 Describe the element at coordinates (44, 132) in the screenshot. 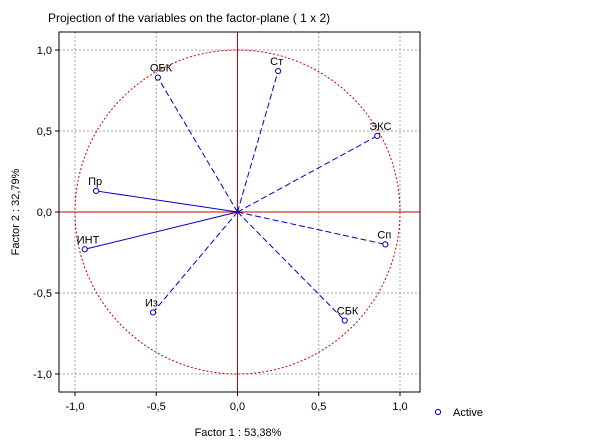

I see `y-tick-label-3: 0,5` at that location.